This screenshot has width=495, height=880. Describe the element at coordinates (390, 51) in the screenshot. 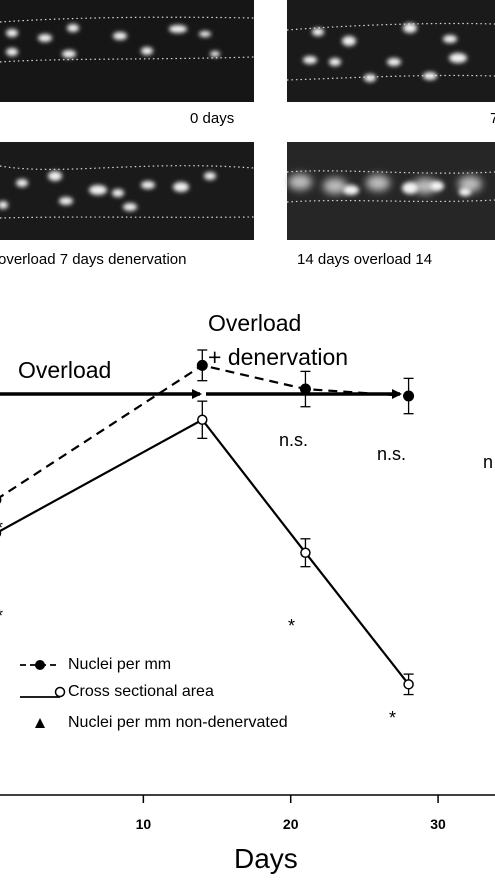

I see `micrograph-top-right` at that location.